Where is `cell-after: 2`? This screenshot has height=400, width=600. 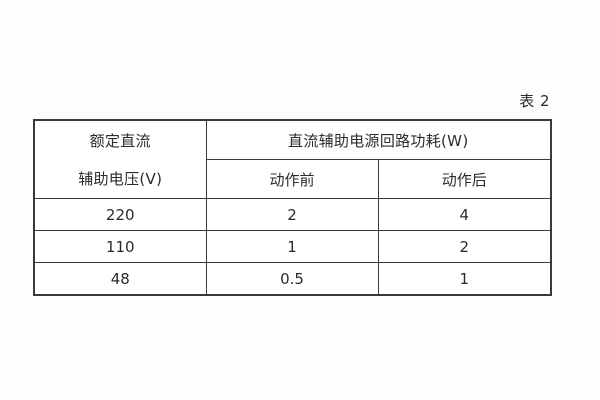
cell-after: 2 is located at coordinates (464, 246).